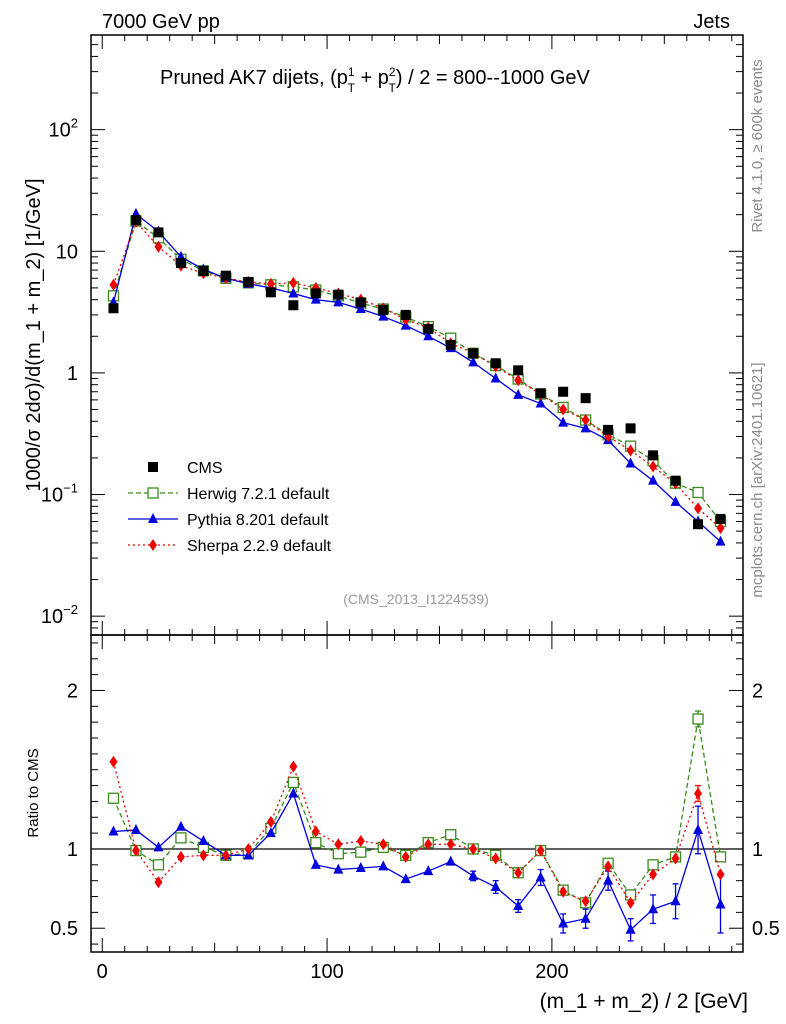 This screenshot has width=786, height=1024. What do you see at coordinates (757, 850) in the screenshot?
I see `ratio-tick-label-right: 1` at bounding box center [757, 850].